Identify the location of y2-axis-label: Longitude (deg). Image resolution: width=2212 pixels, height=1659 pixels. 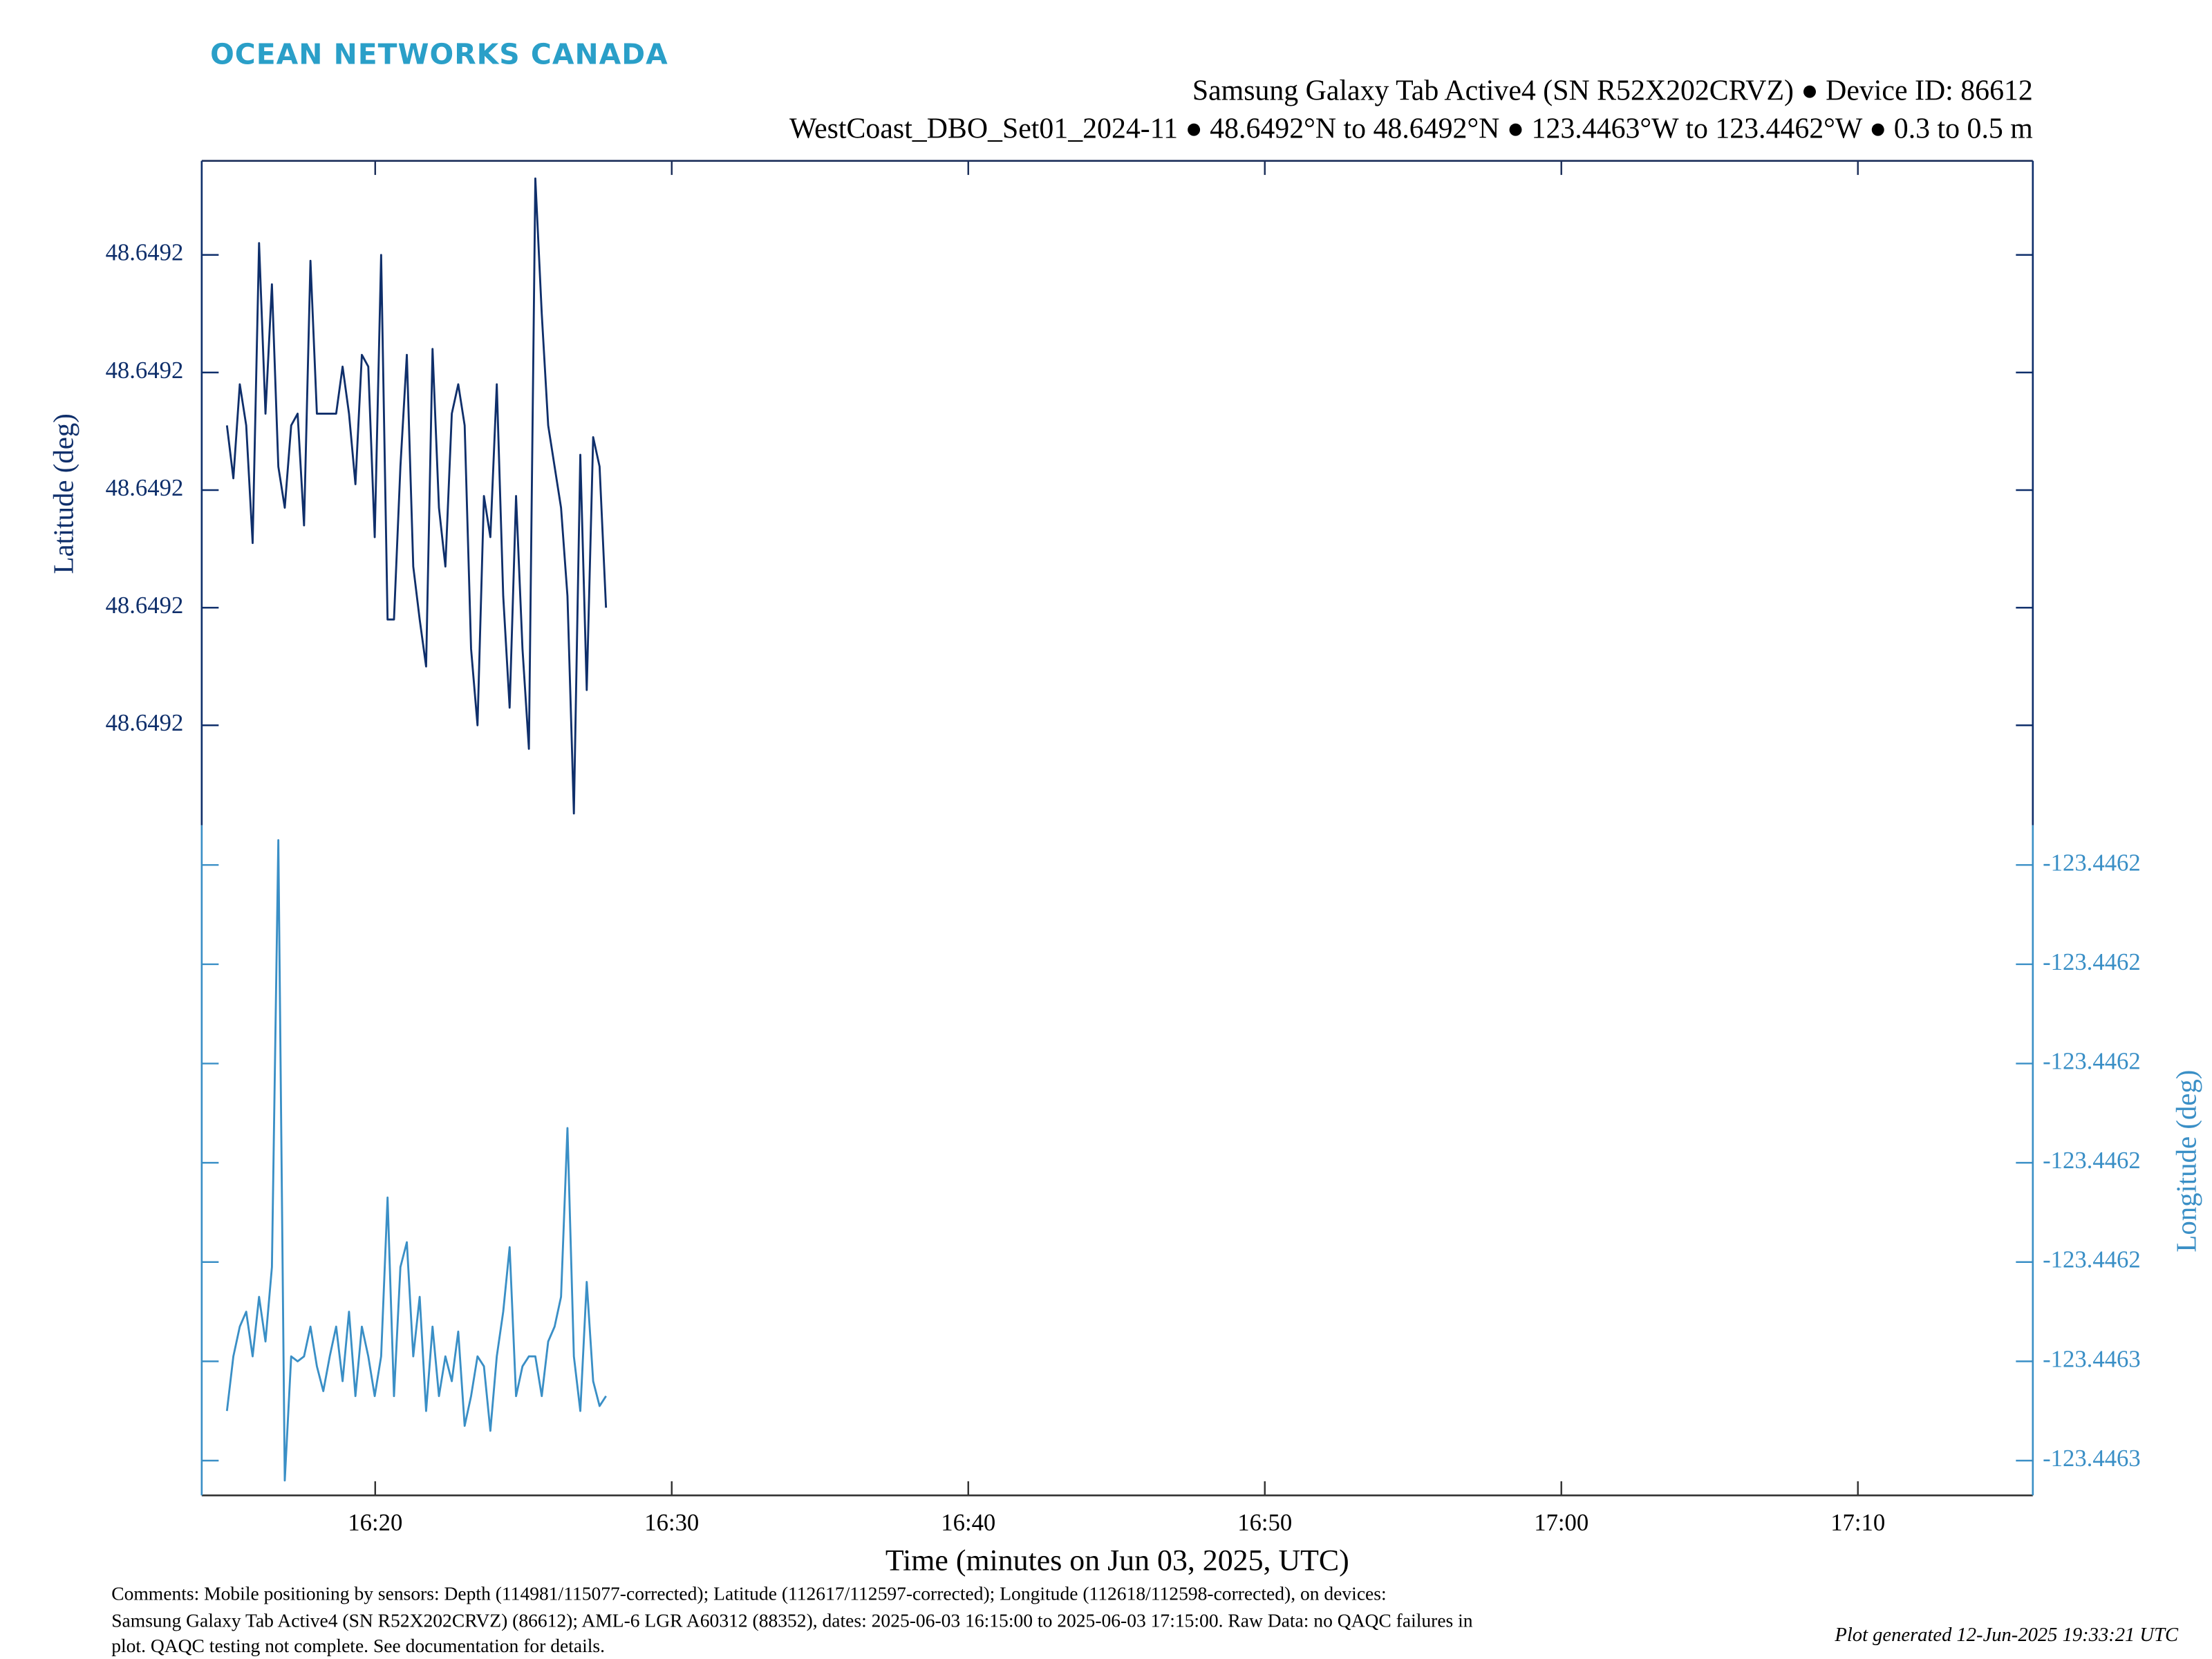
(2186, 1161).